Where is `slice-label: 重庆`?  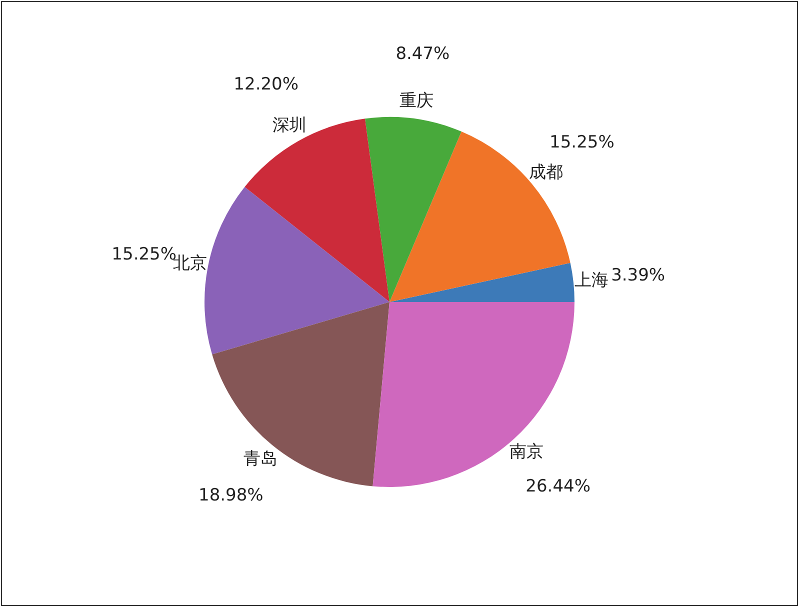
slice-label: 重庆 is located at coordinates (416, 100).